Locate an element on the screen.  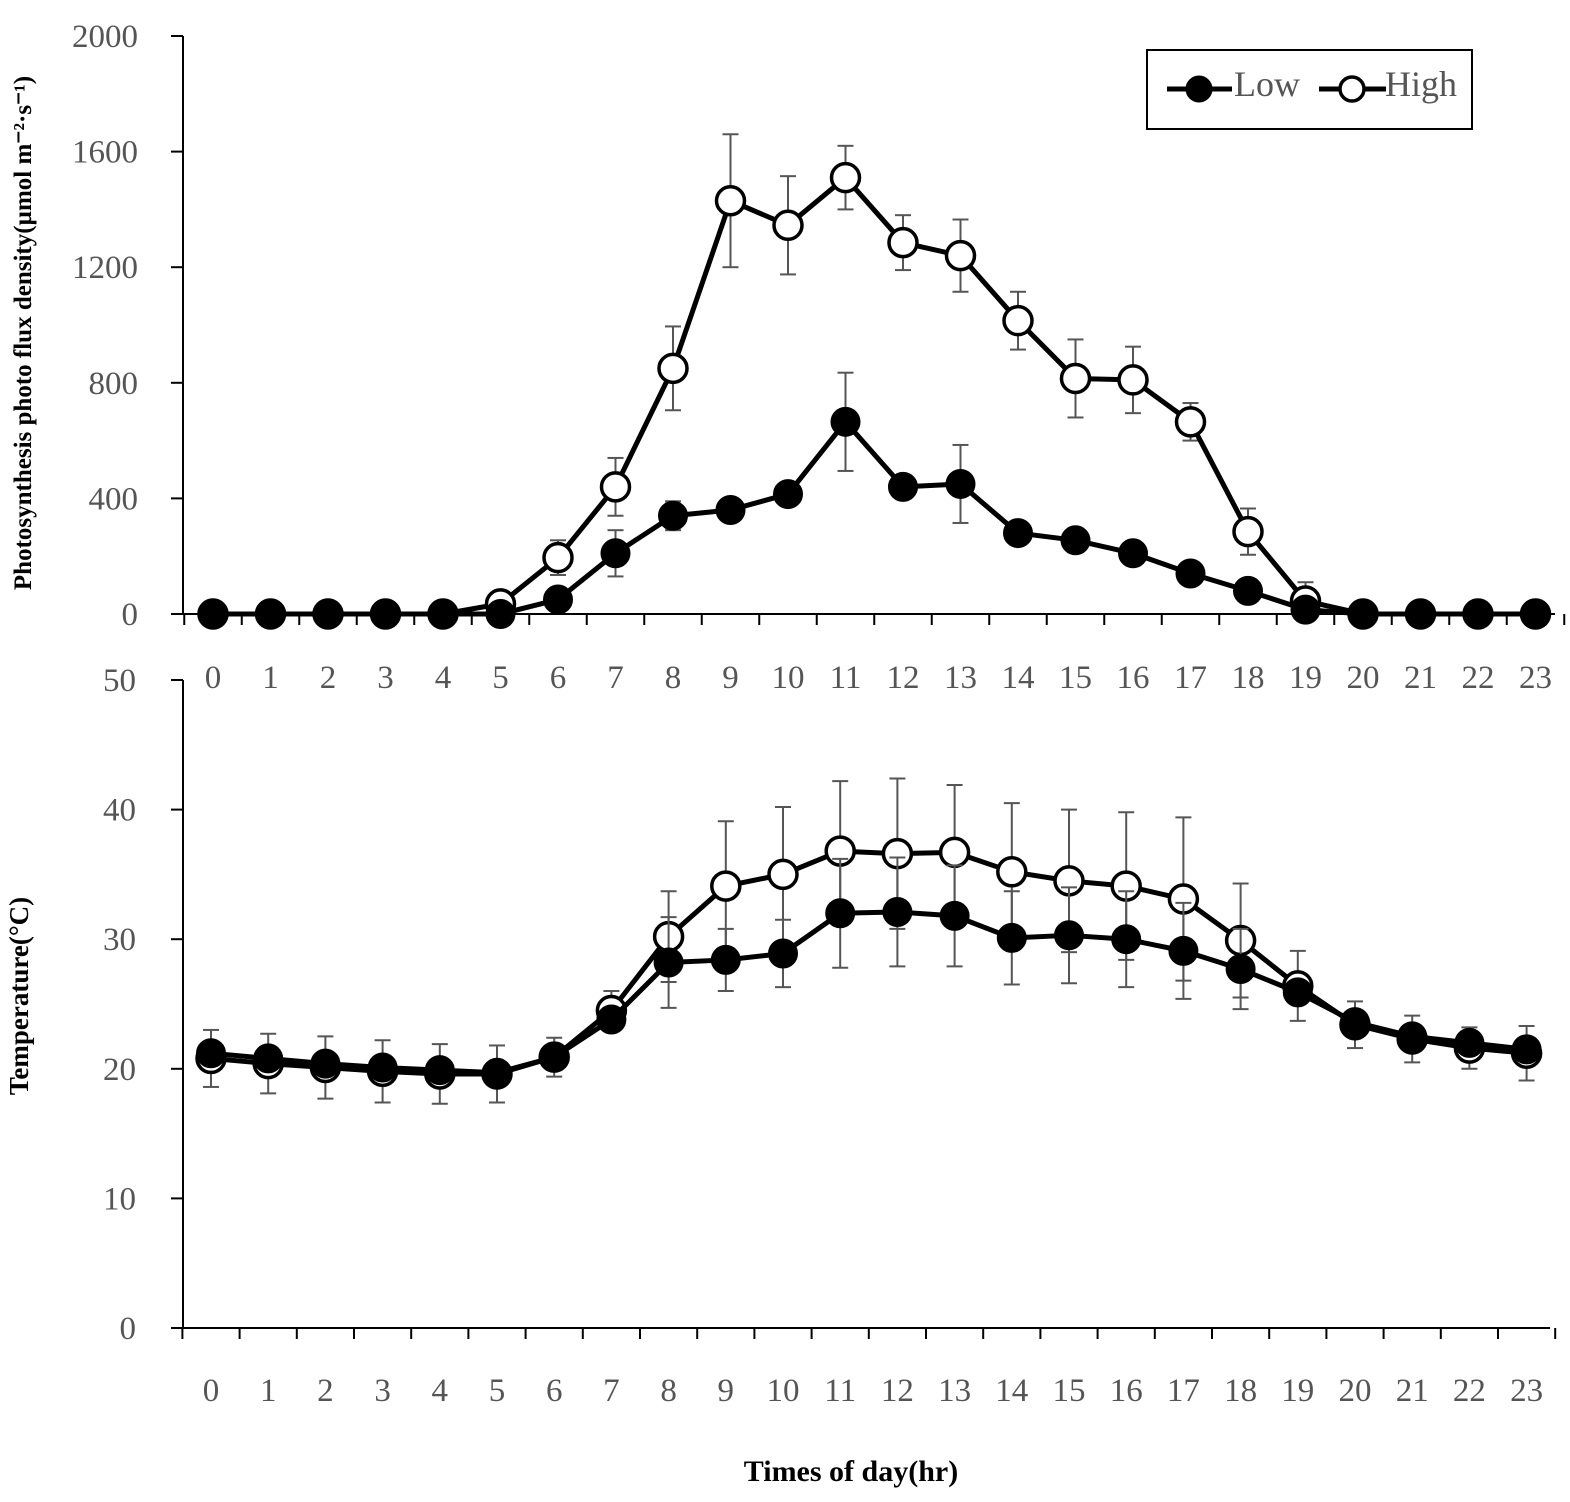
temp-x-tick-label: 13 is located at coordinates (954, 1391).